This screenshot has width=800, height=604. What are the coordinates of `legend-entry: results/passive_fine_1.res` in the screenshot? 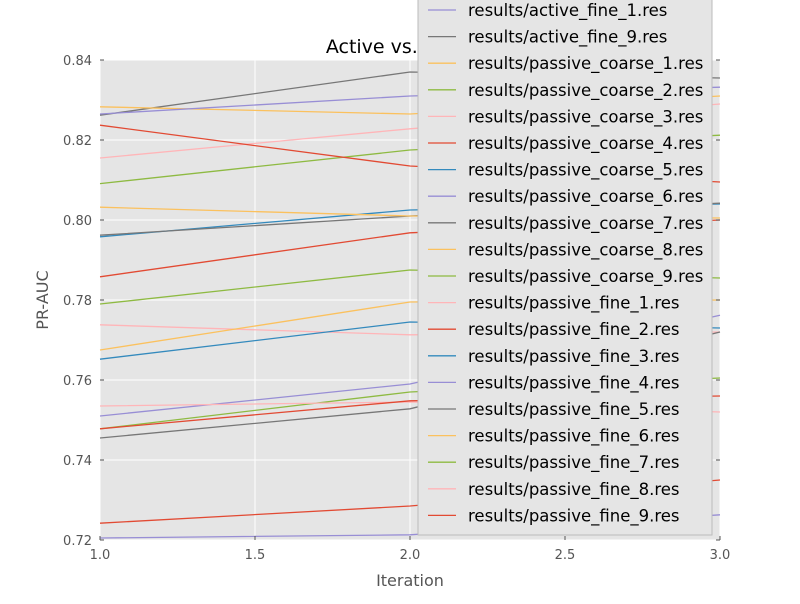 It's located at (574, 304).